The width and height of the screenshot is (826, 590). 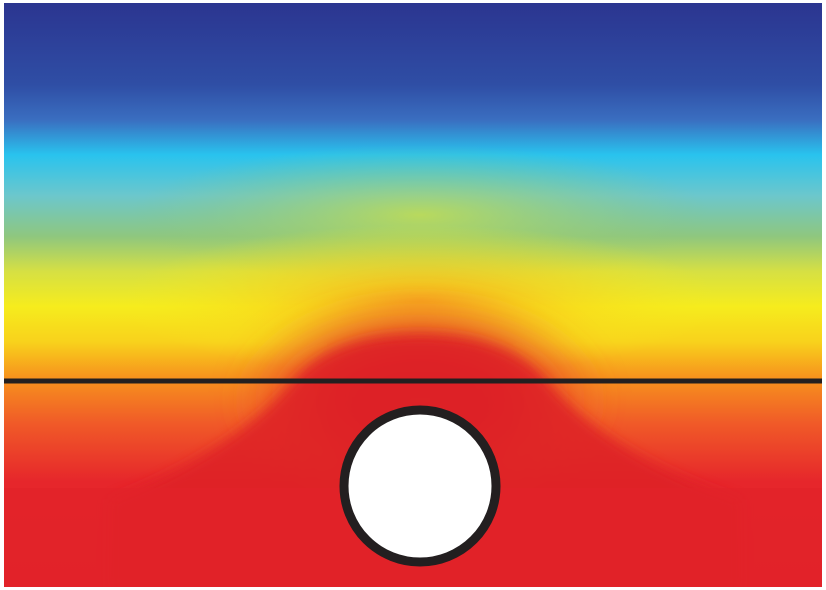 What do you see at coordinates (420, 486) in the screenshot?
I see `circular-object` at bounding box center [420, 486].